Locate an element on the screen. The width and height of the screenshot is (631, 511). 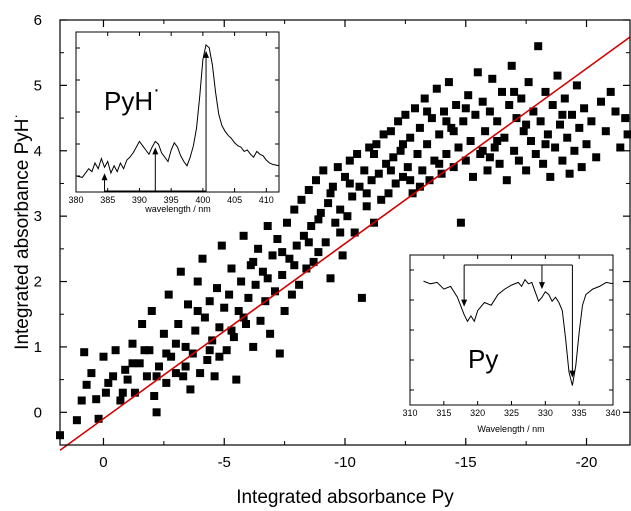
inset-py-spectrum: 310 315 320 325 330 335 340 Py Wavelength / nm is located at coordinates (511, 344).